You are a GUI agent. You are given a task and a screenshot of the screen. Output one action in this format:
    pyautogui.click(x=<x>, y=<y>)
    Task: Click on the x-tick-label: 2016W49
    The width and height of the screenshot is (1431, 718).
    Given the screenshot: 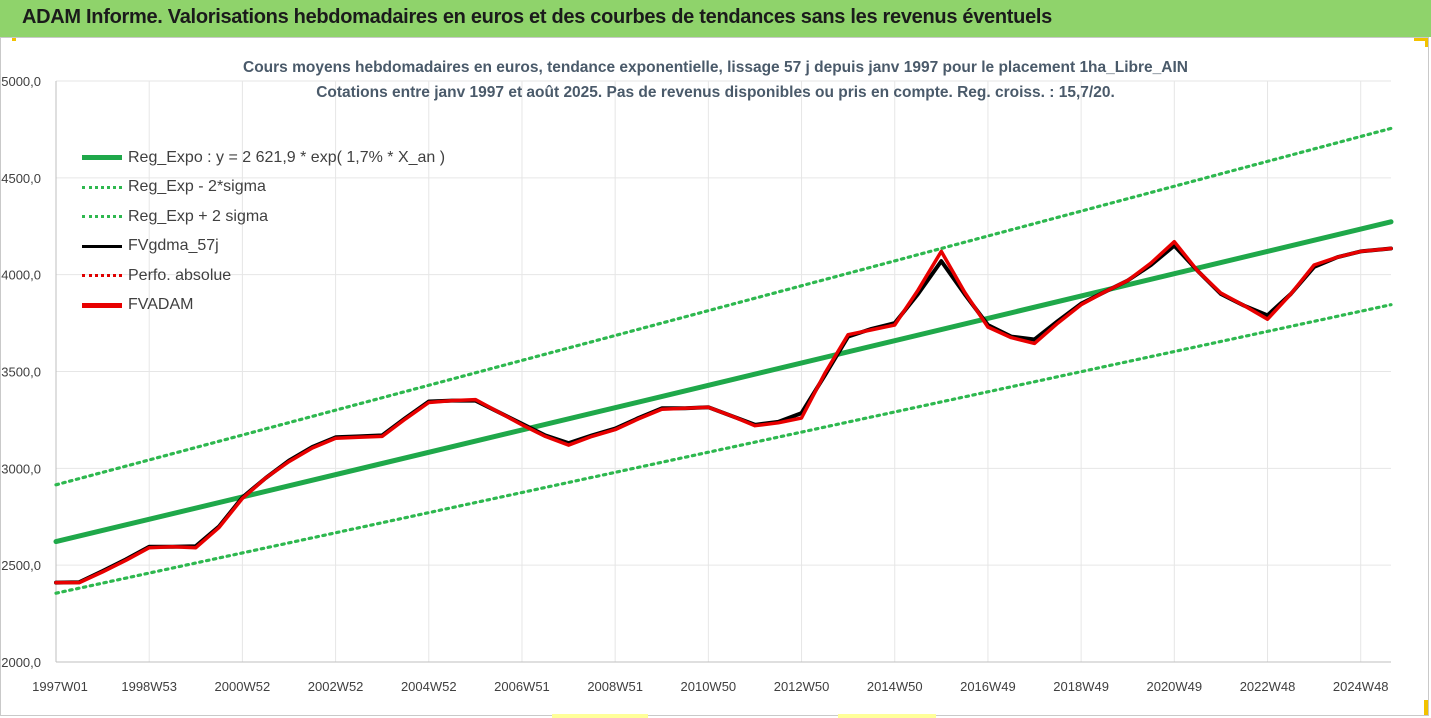 What is the action you would take?
    pyautogui.click(x=988, y=686)
    